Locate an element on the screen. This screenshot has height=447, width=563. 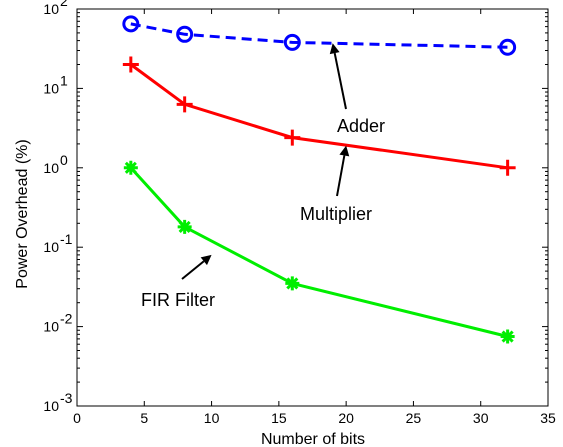
y-tick-exponent: 0 is located at coordinates (64, 160).